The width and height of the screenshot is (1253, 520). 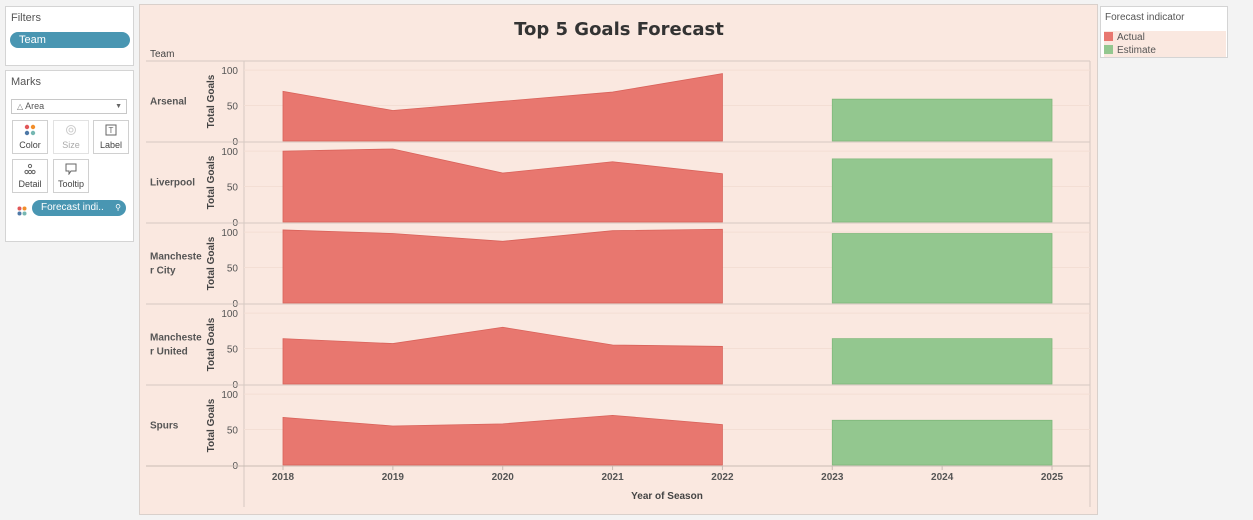 What do you see at coordinates (233, 431) in the screenshot?
I see `y-tick-spurs-50: 50` at bounding box center [233, 431].